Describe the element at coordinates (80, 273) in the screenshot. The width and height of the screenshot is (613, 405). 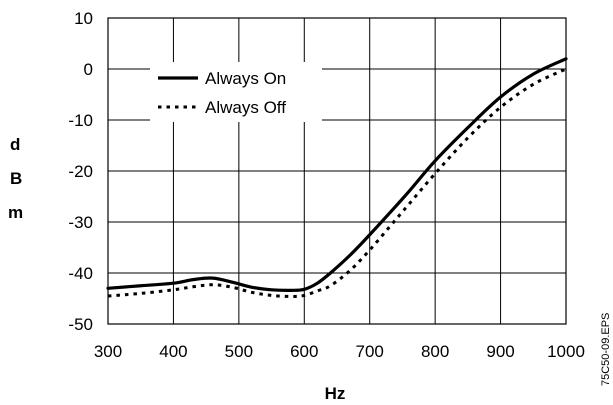
I see `y-tick-label: -40` at that location.